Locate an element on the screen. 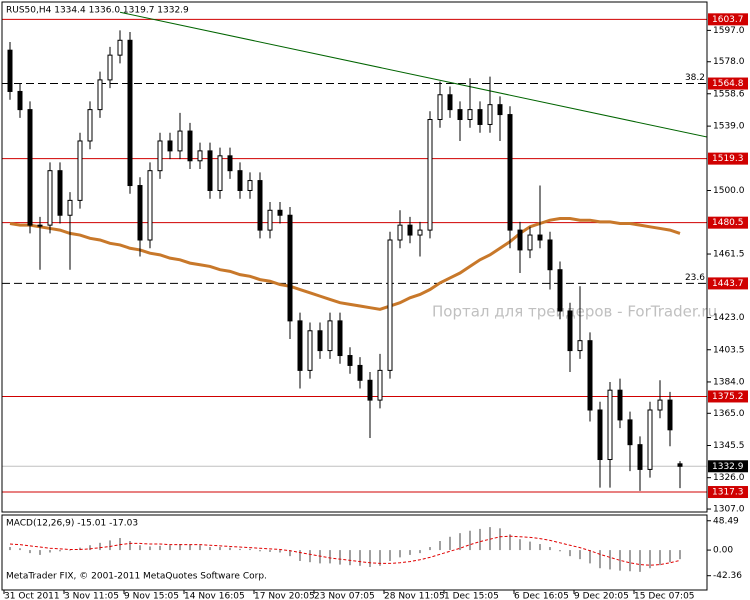 The width and height of the screenshot is (750, 600). y-tick-label: 1597.0 is located at coordinates (729, 31).